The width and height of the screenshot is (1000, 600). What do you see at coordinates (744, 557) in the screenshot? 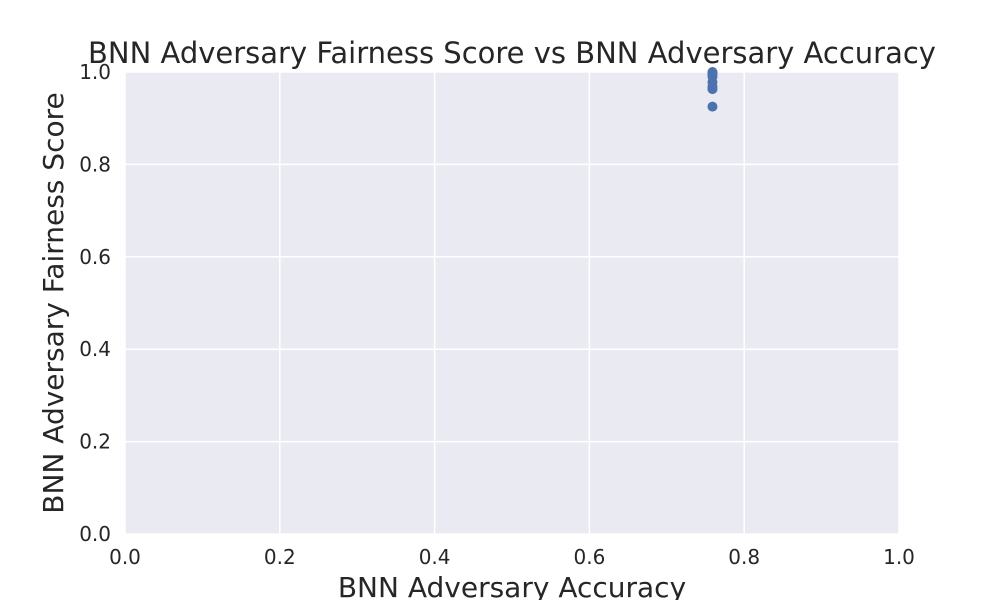
I see `x-tick-label: 0.8` at bounding box center [744, 557].